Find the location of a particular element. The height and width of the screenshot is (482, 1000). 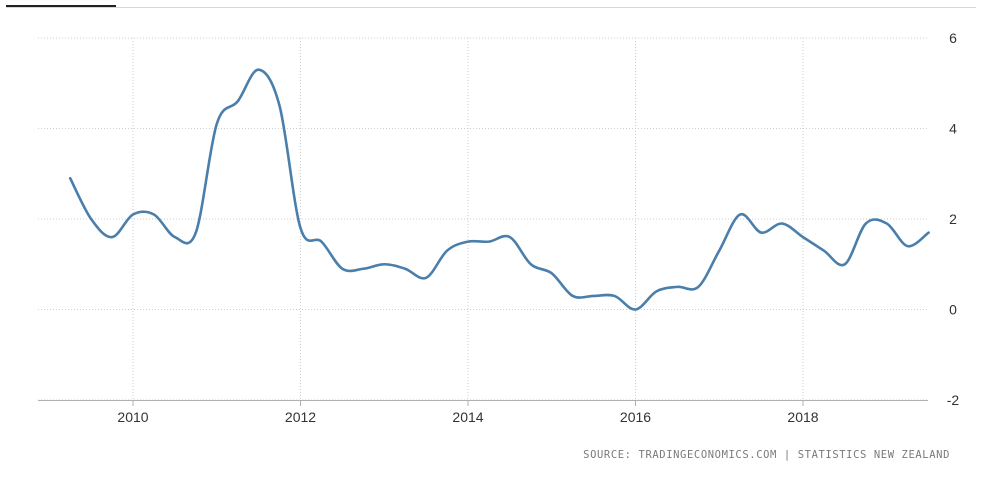

y-tick-label: 0 is located at coordinates (953, 310).